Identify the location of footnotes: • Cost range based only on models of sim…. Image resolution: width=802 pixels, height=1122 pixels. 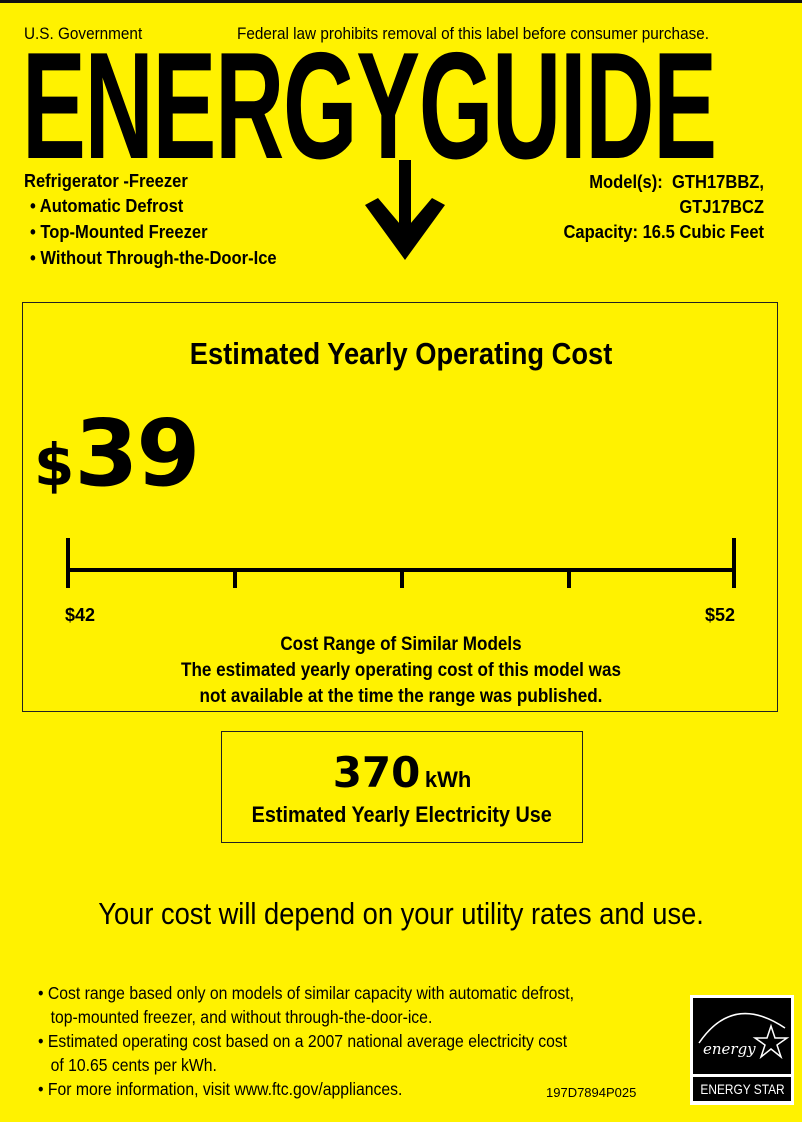
(306, 1041).